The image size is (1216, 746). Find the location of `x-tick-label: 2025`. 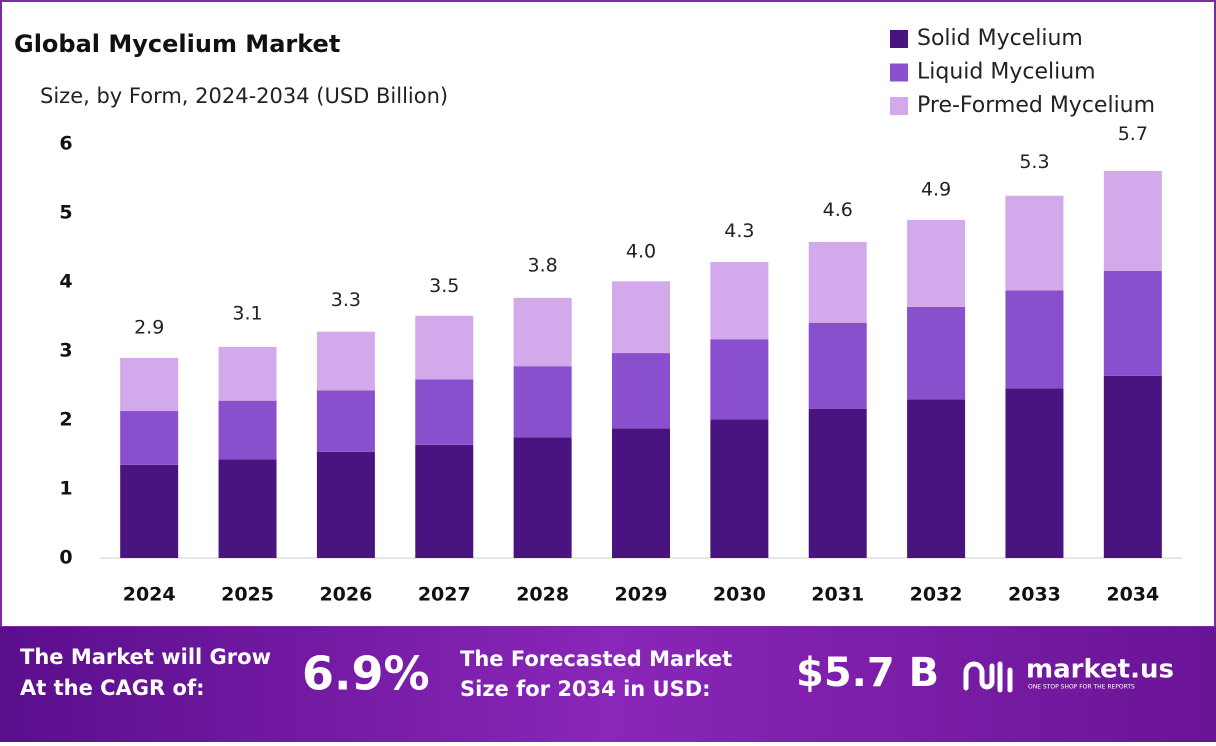

x-tick-label: 2025 is located at coordinates (247, 595).